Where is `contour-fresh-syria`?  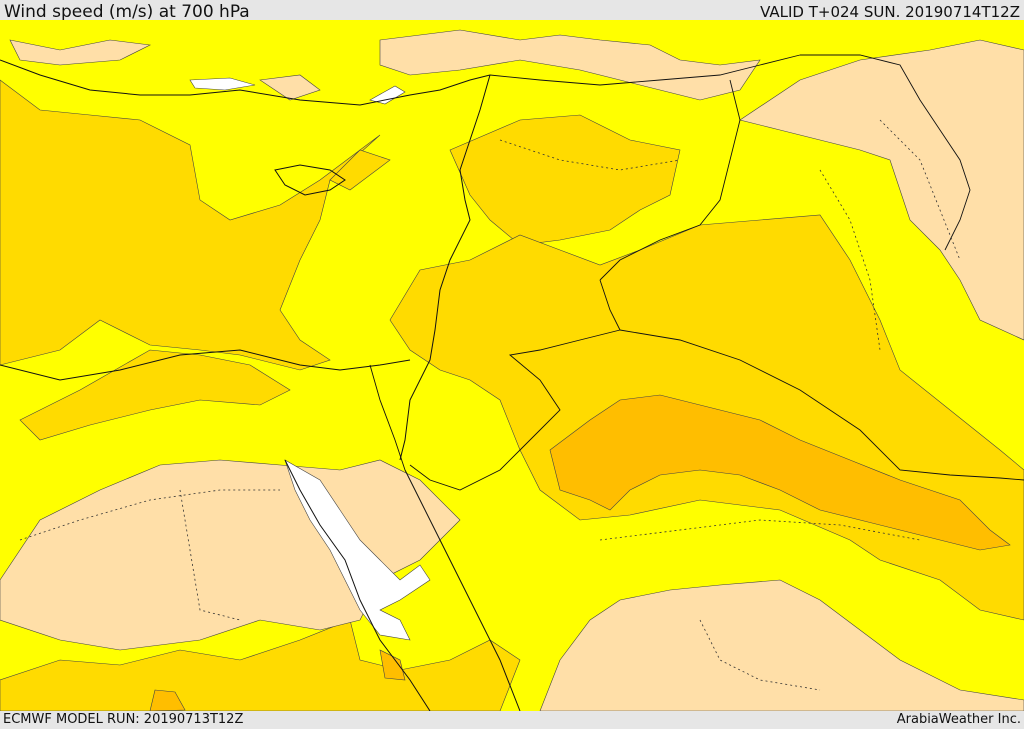 contour-fresh-syria is located at coordinates (565, 180).